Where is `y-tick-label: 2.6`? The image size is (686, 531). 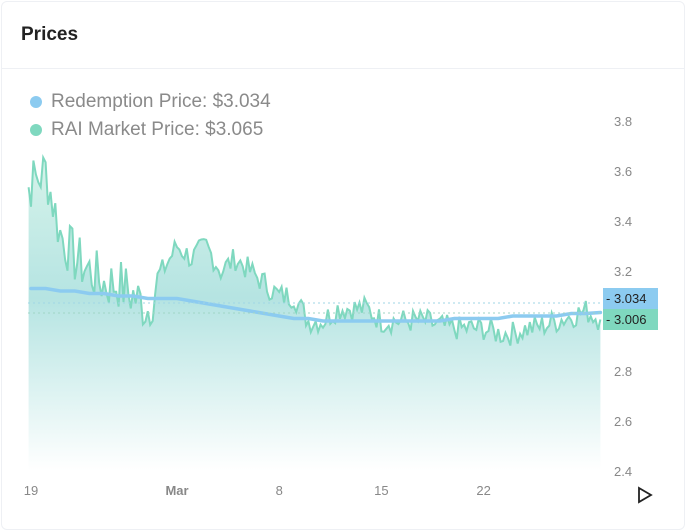
y-tick-label: 2.6 is located at coordinates (623, 421).